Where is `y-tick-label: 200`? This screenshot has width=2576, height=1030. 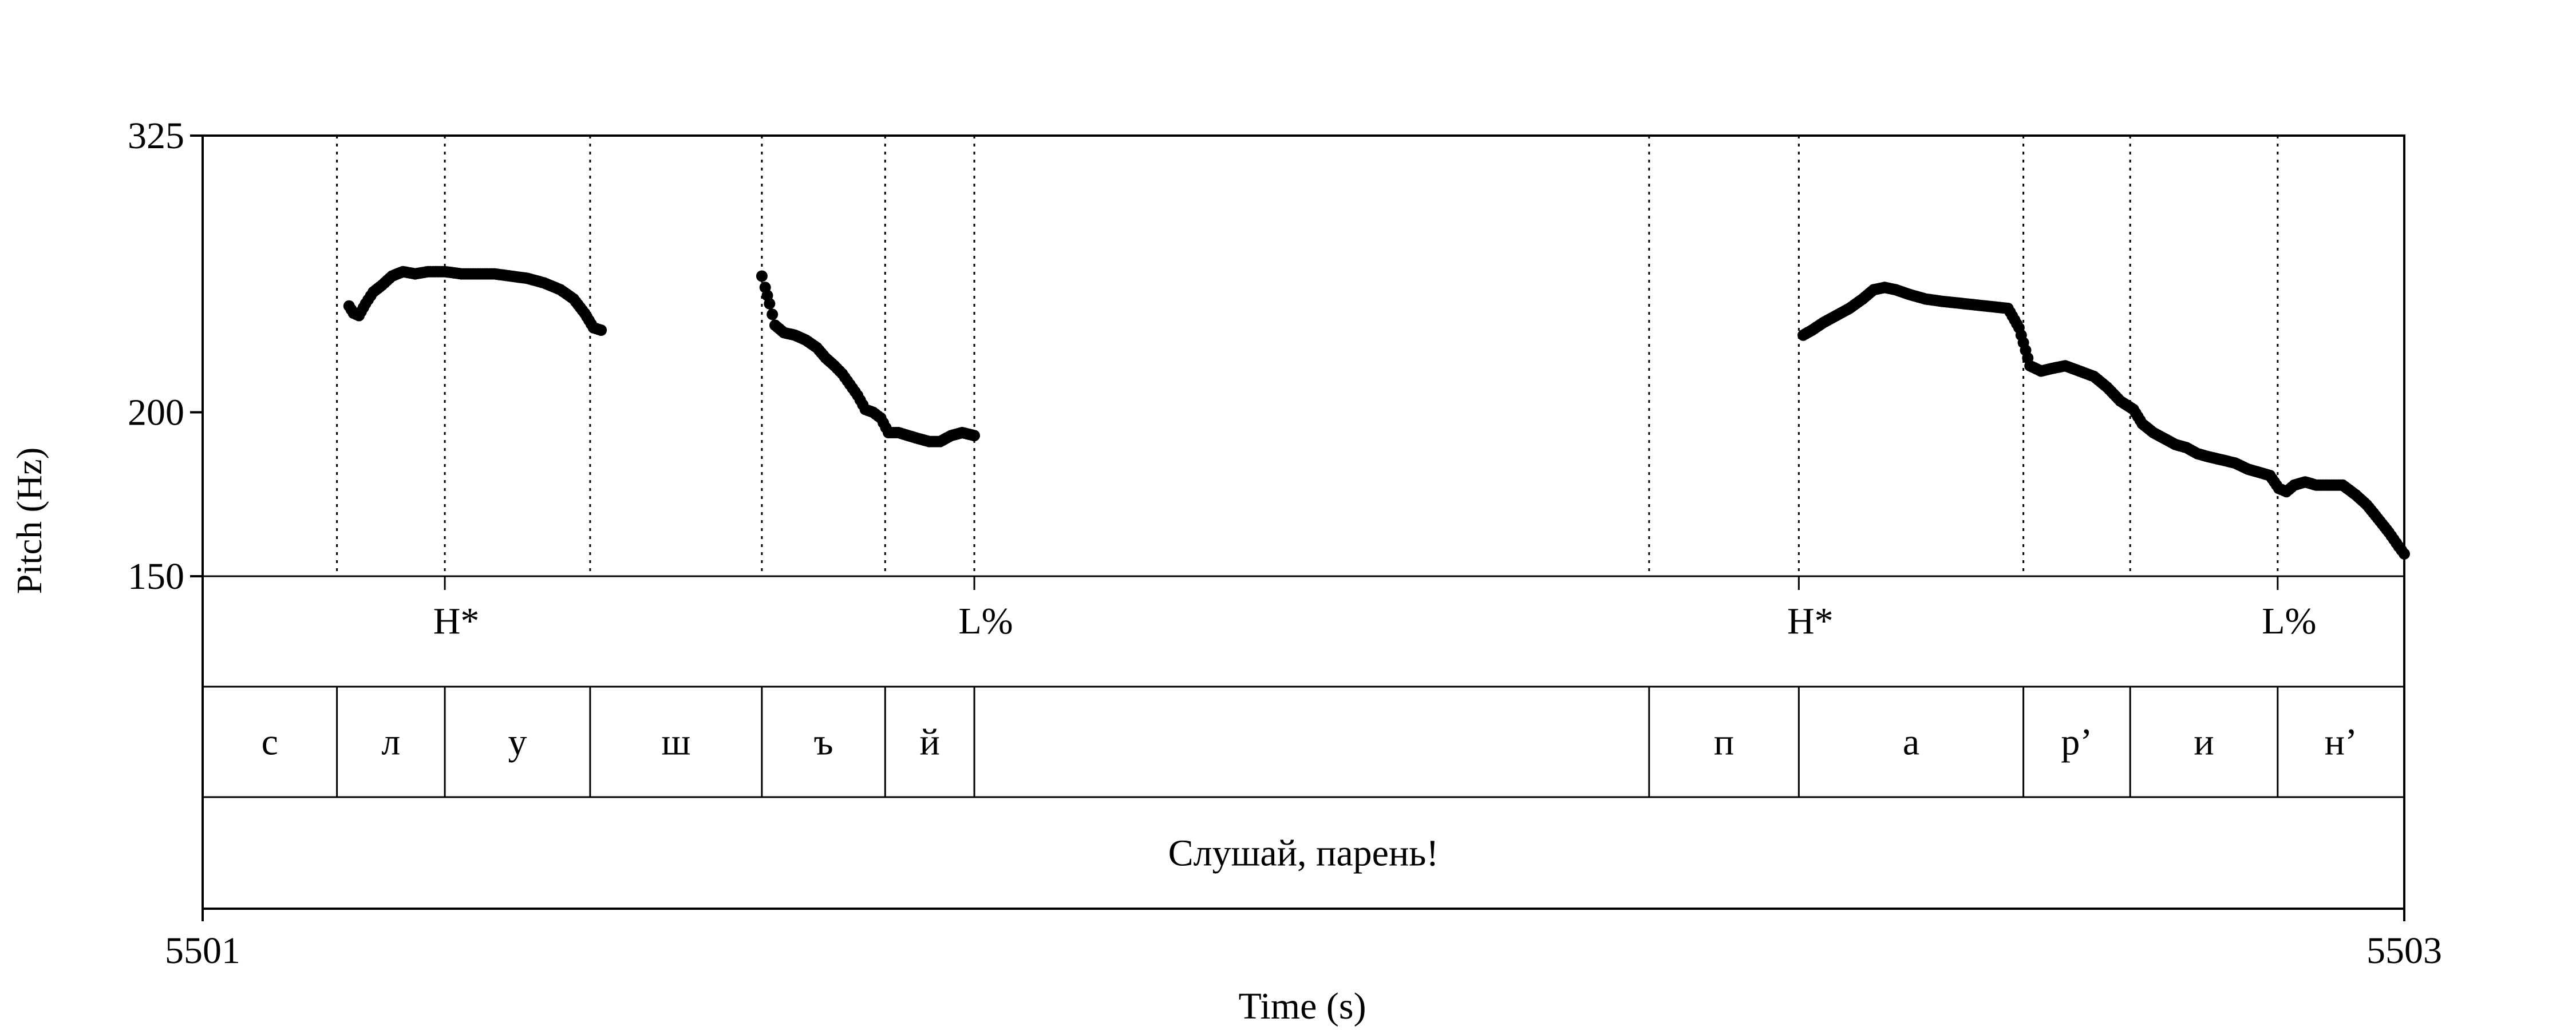
y-tick-label: 200 is located at coordinates (156, 413).